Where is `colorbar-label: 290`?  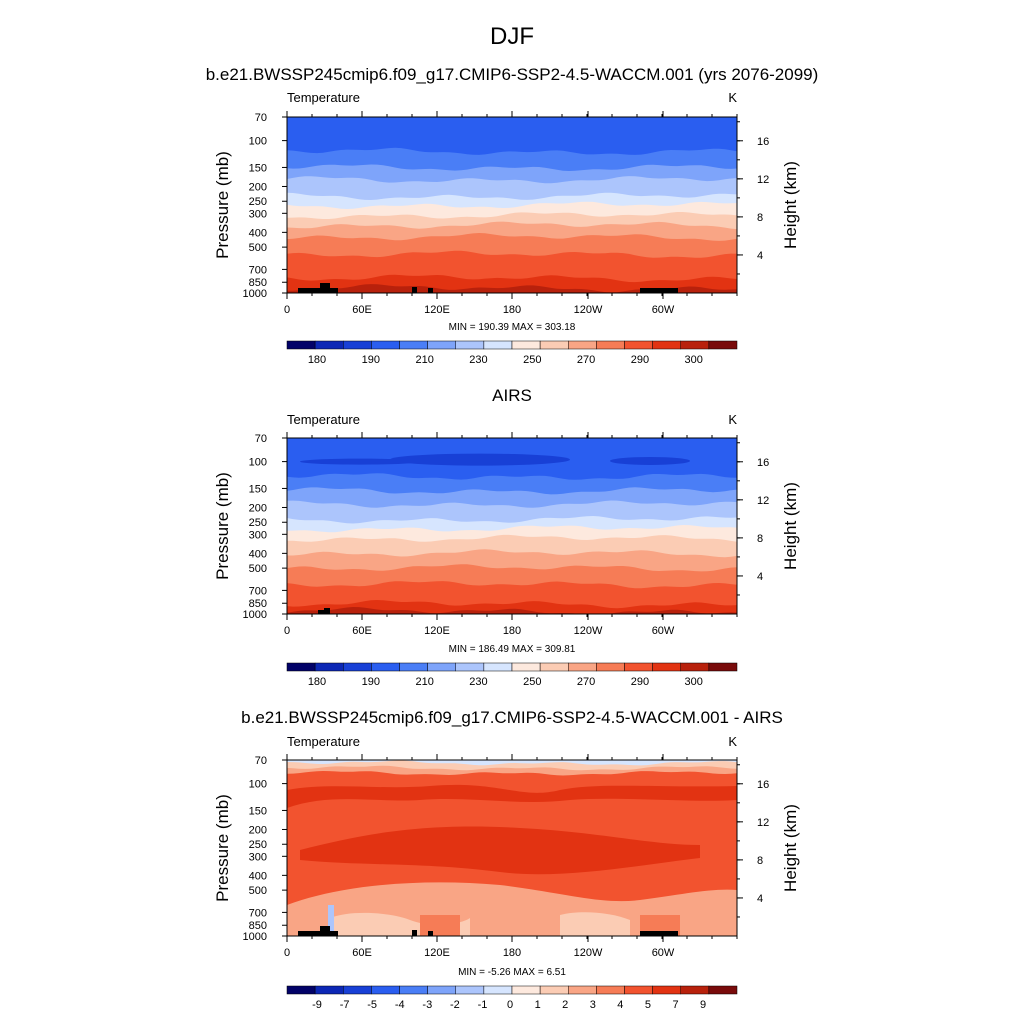 colorbar-label: 290 is located at coordinates (640, 360).